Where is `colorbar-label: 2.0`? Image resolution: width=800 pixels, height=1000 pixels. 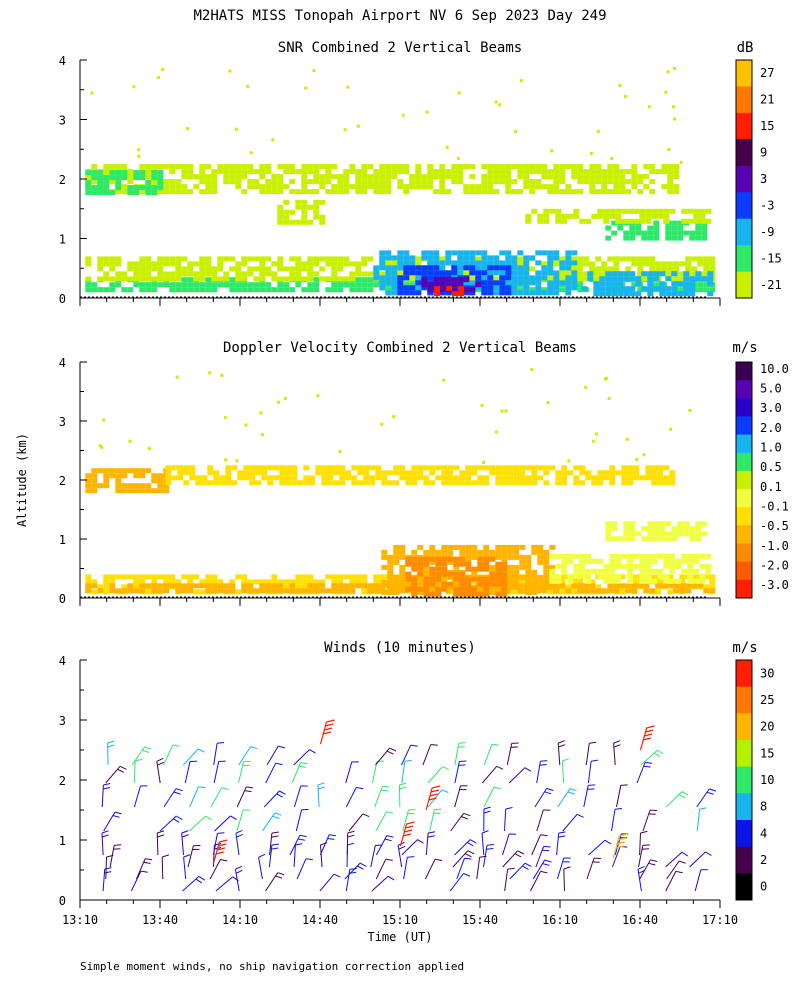 colorbar-label: 2.0 is located at coordinates (771, 428).